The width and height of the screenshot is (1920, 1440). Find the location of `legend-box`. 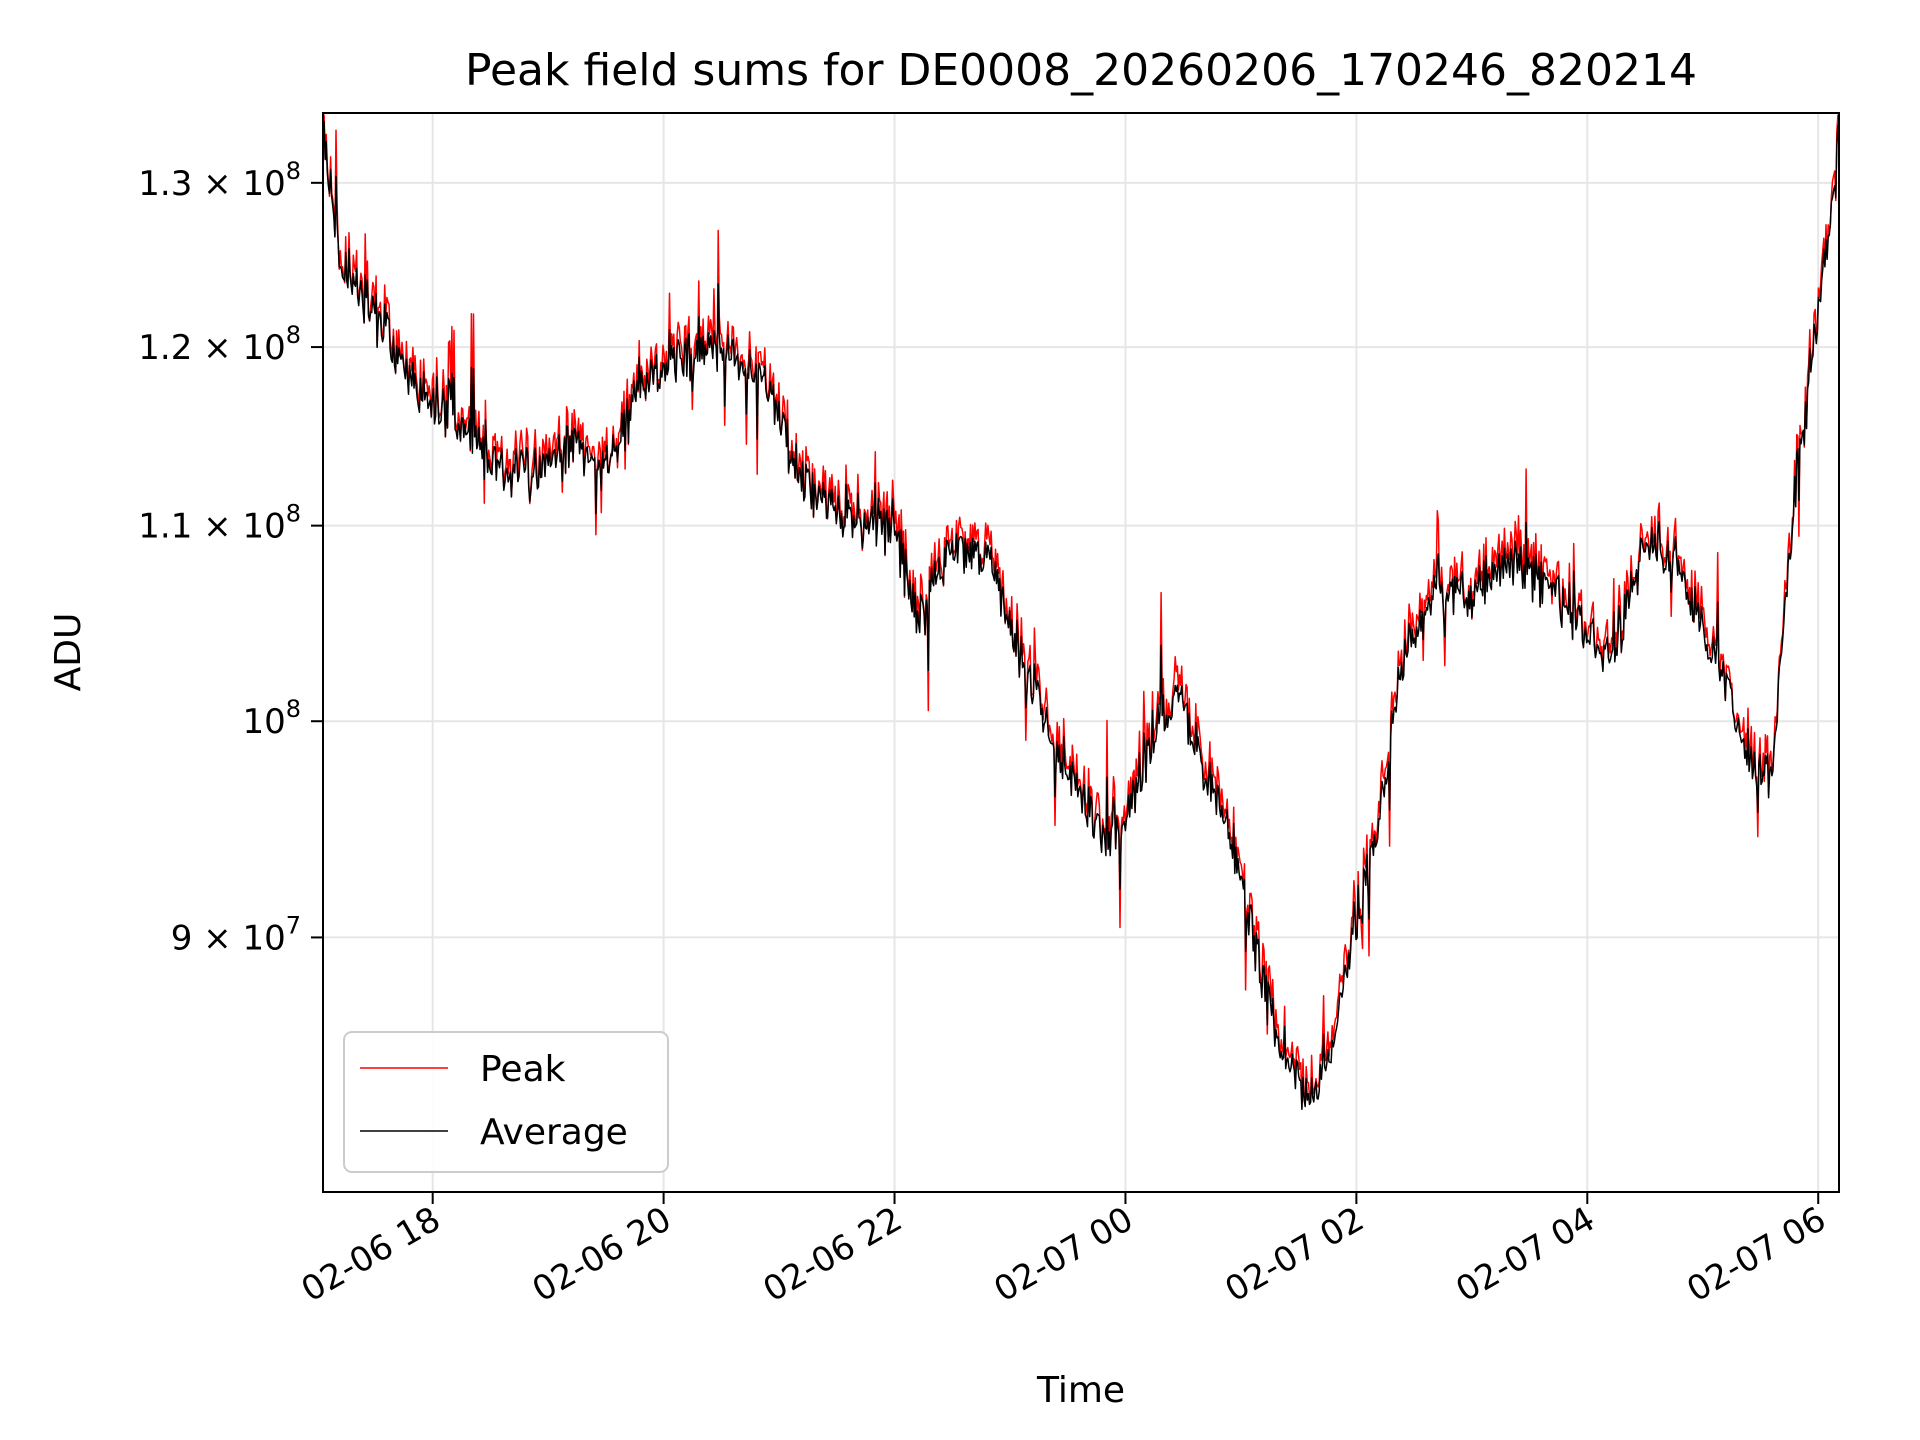

legend-box is located at coordinates (506, 1102).